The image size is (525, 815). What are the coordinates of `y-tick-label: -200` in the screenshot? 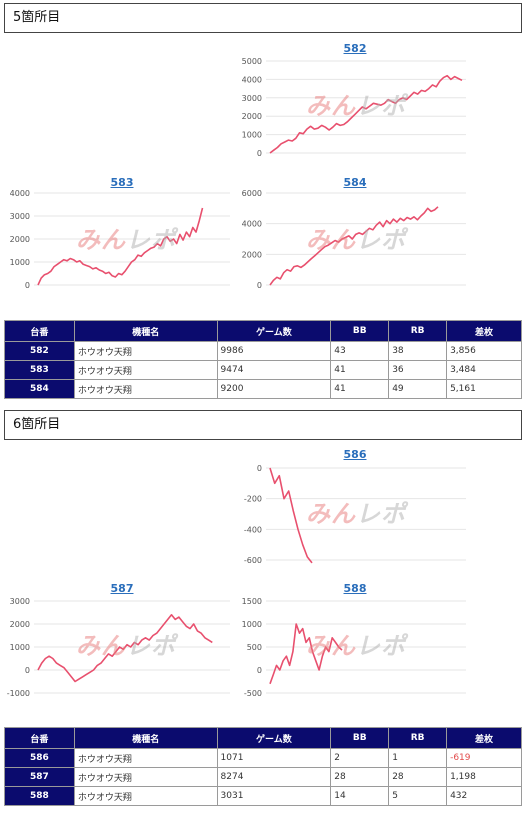 It's located at (253, 499).